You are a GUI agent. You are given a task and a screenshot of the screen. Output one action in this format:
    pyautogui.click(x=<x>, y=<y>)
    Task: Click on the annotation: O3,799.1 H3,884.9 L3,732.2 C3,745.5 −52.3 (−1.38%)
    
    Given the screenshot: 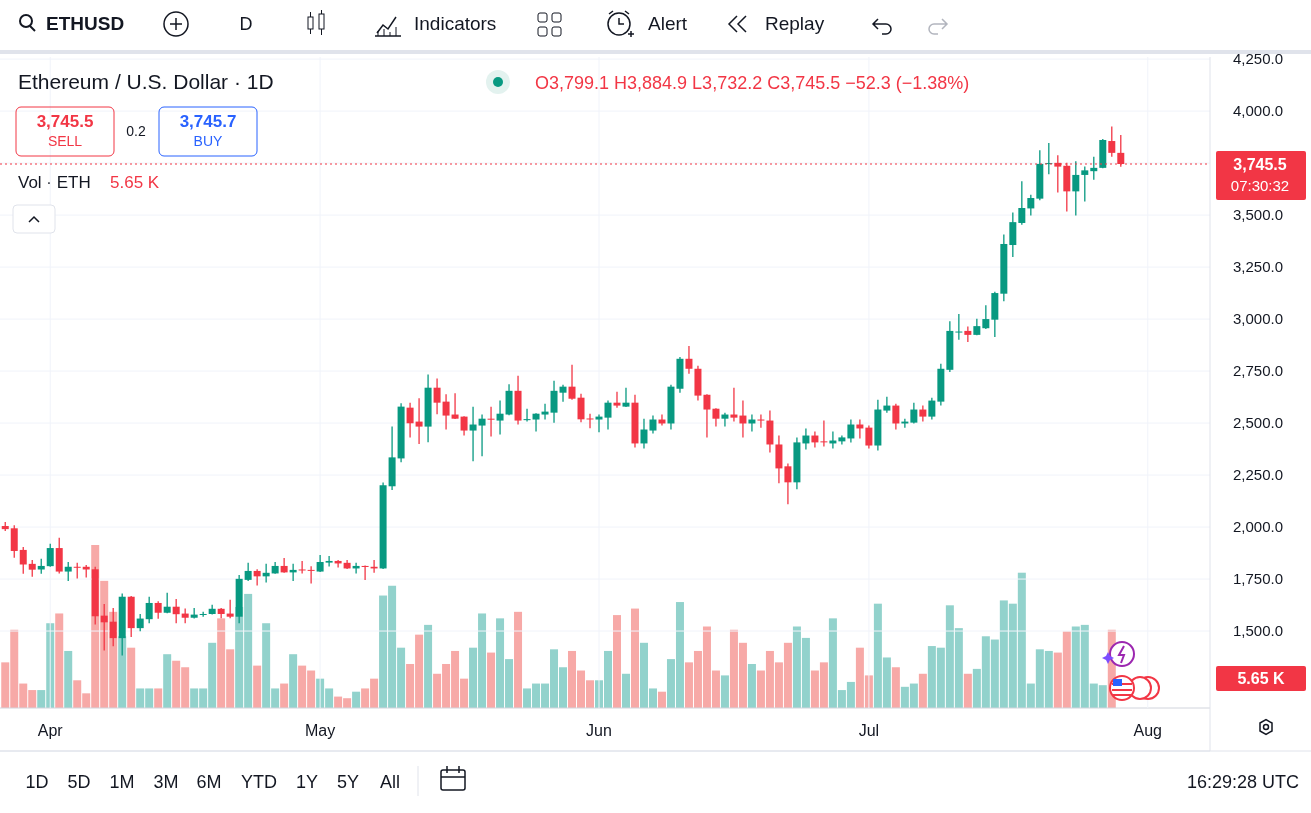 What is the action you would take?
    pyautogui.click(x=752, y=83)
    